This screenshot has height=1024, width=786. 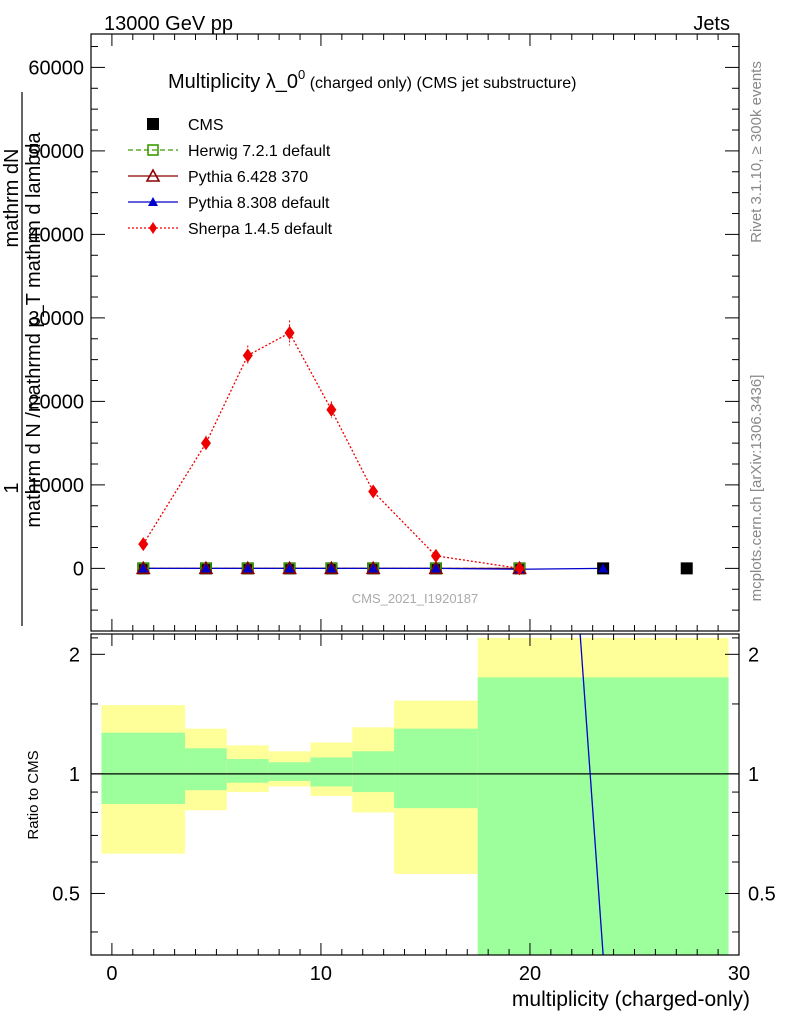 What do you see at coordinates (756, 488) in the screenshot?
I see `side-label-mcplots: mcplots.cern.ch [arXiv:1306.3436]` at bounding box center [756, 488].